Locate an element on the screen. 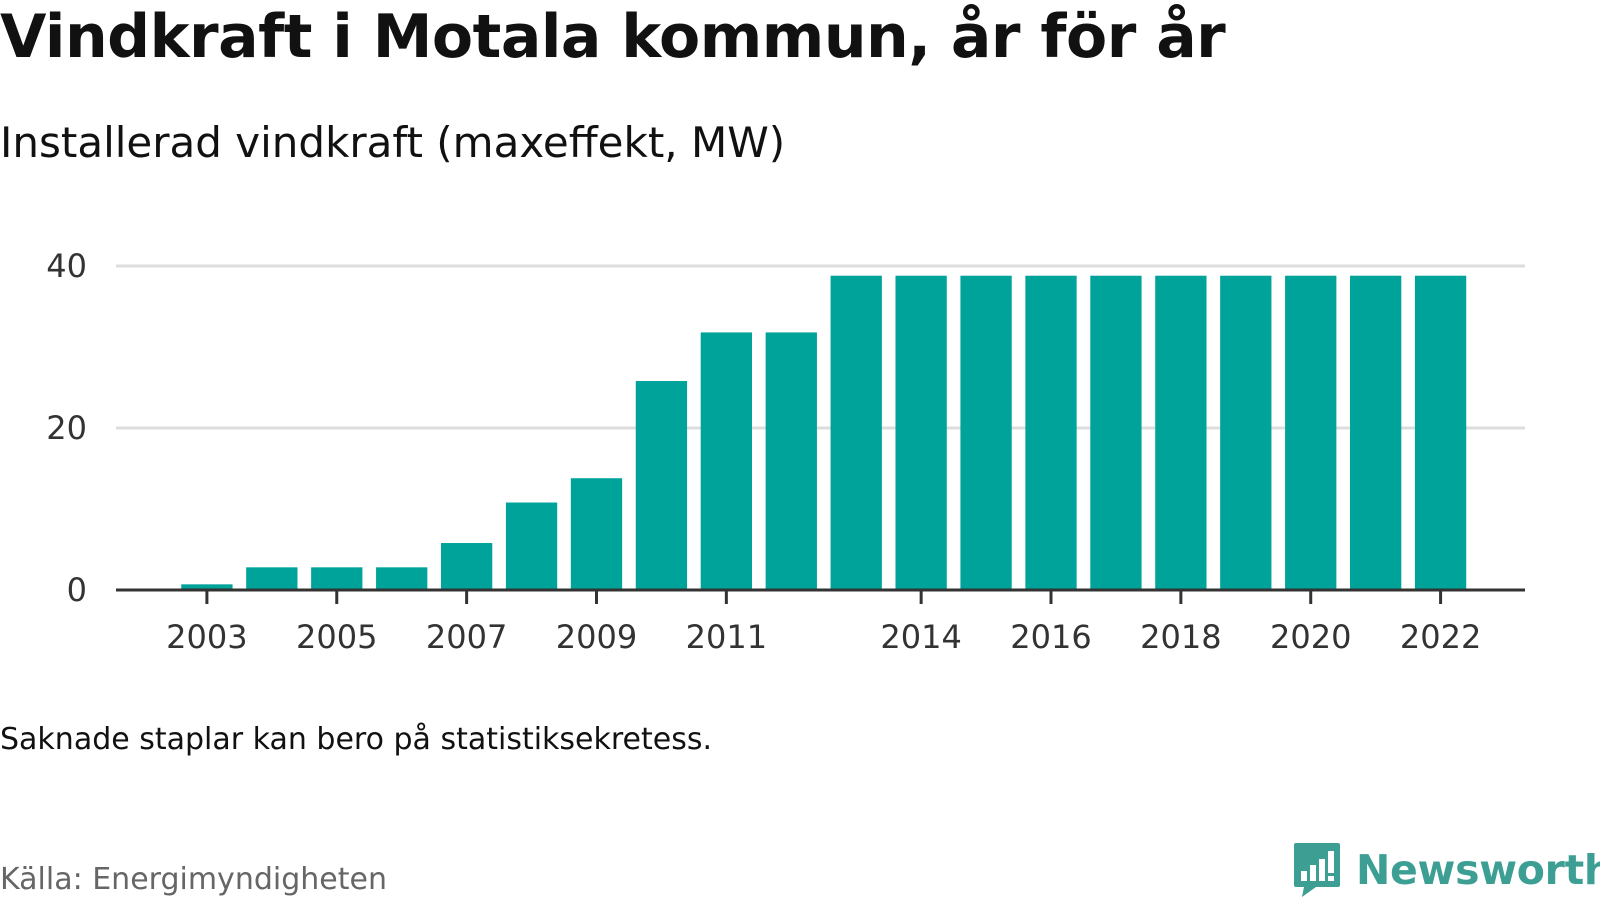 The image size is (1600, 900). bar-2022 is located at coordinates (1440, 432).